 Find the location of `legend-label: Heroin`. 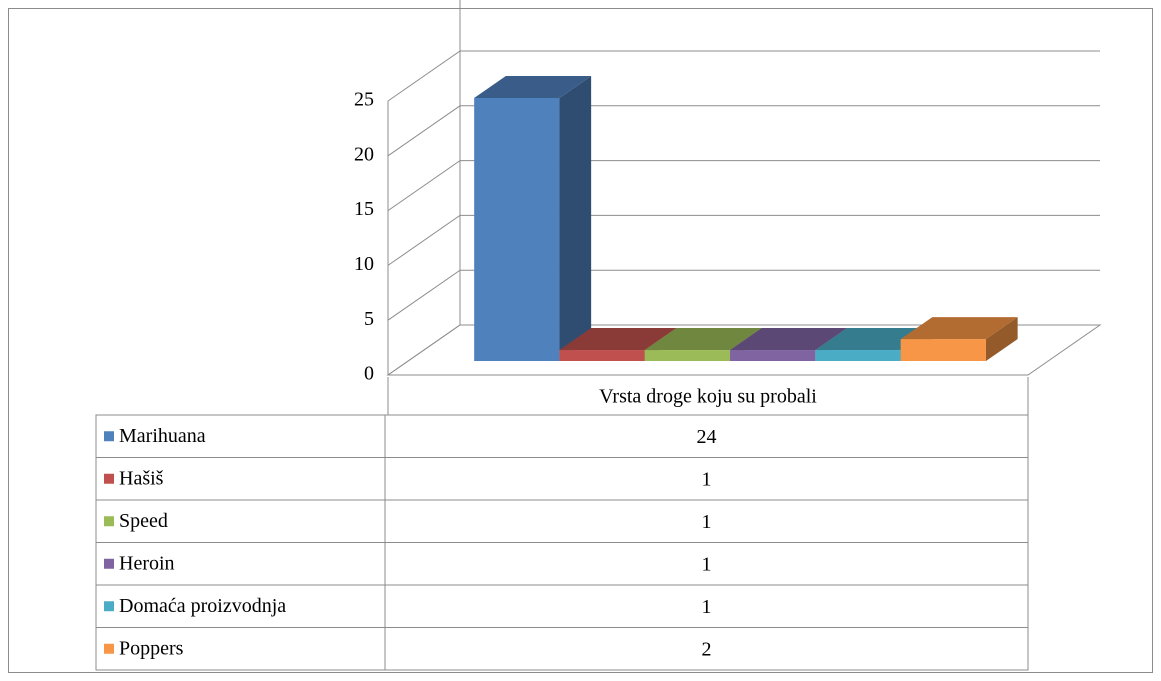

legend-label: Heroin is located at coordinates (147, 563).